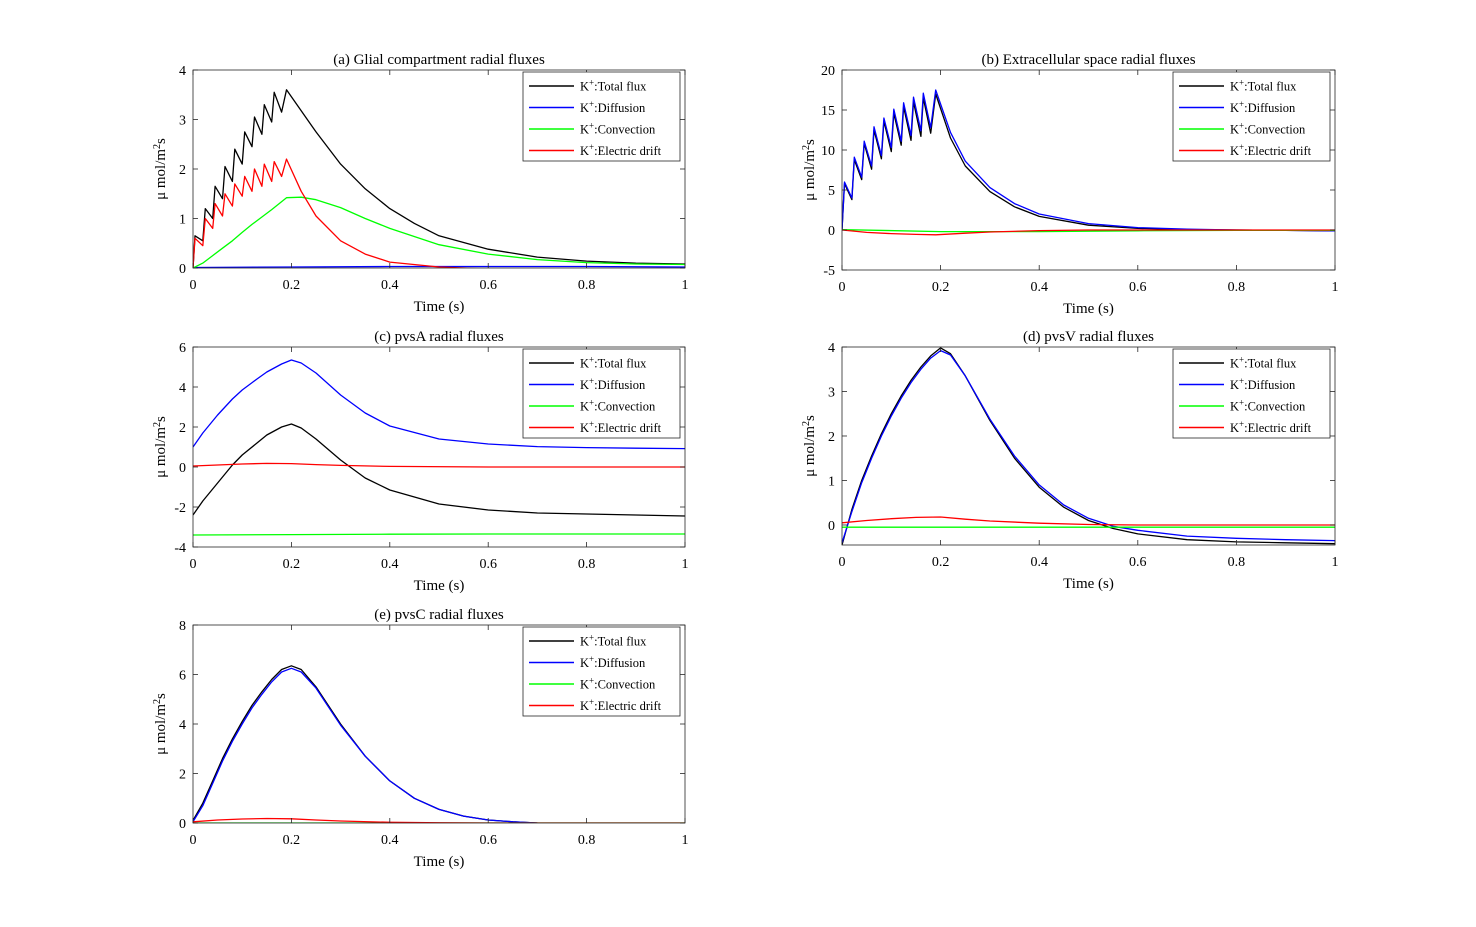  What do you see at coordinates (829, 271) in the screenshot?
I see `y-tick-label: -5` at bounding box center [829, 271].